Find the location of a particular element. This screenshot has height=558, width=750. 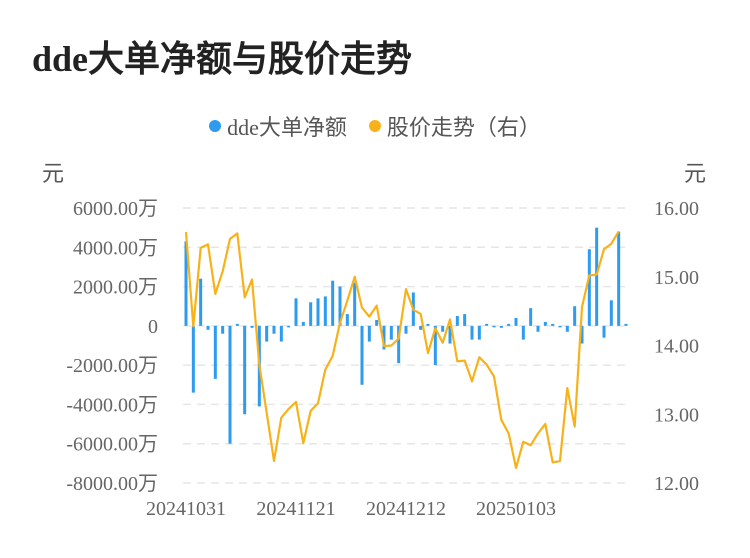

left-axis-tick: 4000.00万 is located at coordinates (115, 248).